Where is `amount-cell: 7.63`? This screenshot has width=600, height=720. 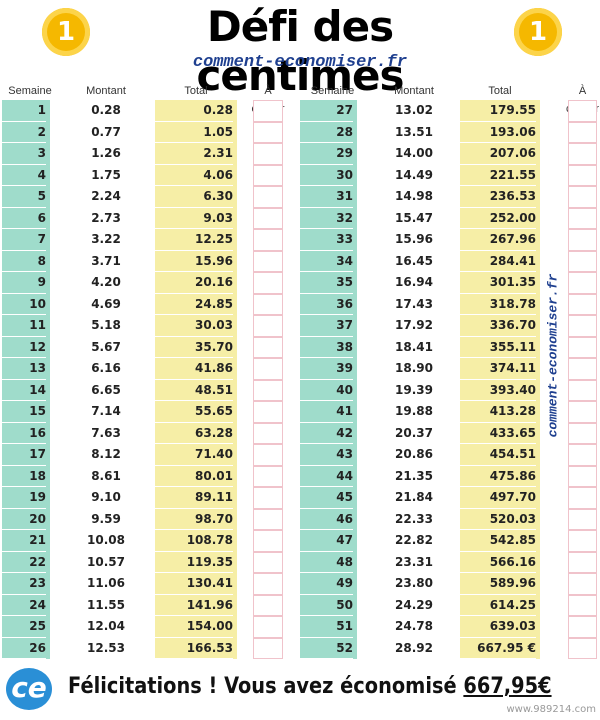
amount-cell: 7.63 is located at coordinates (106, 432).